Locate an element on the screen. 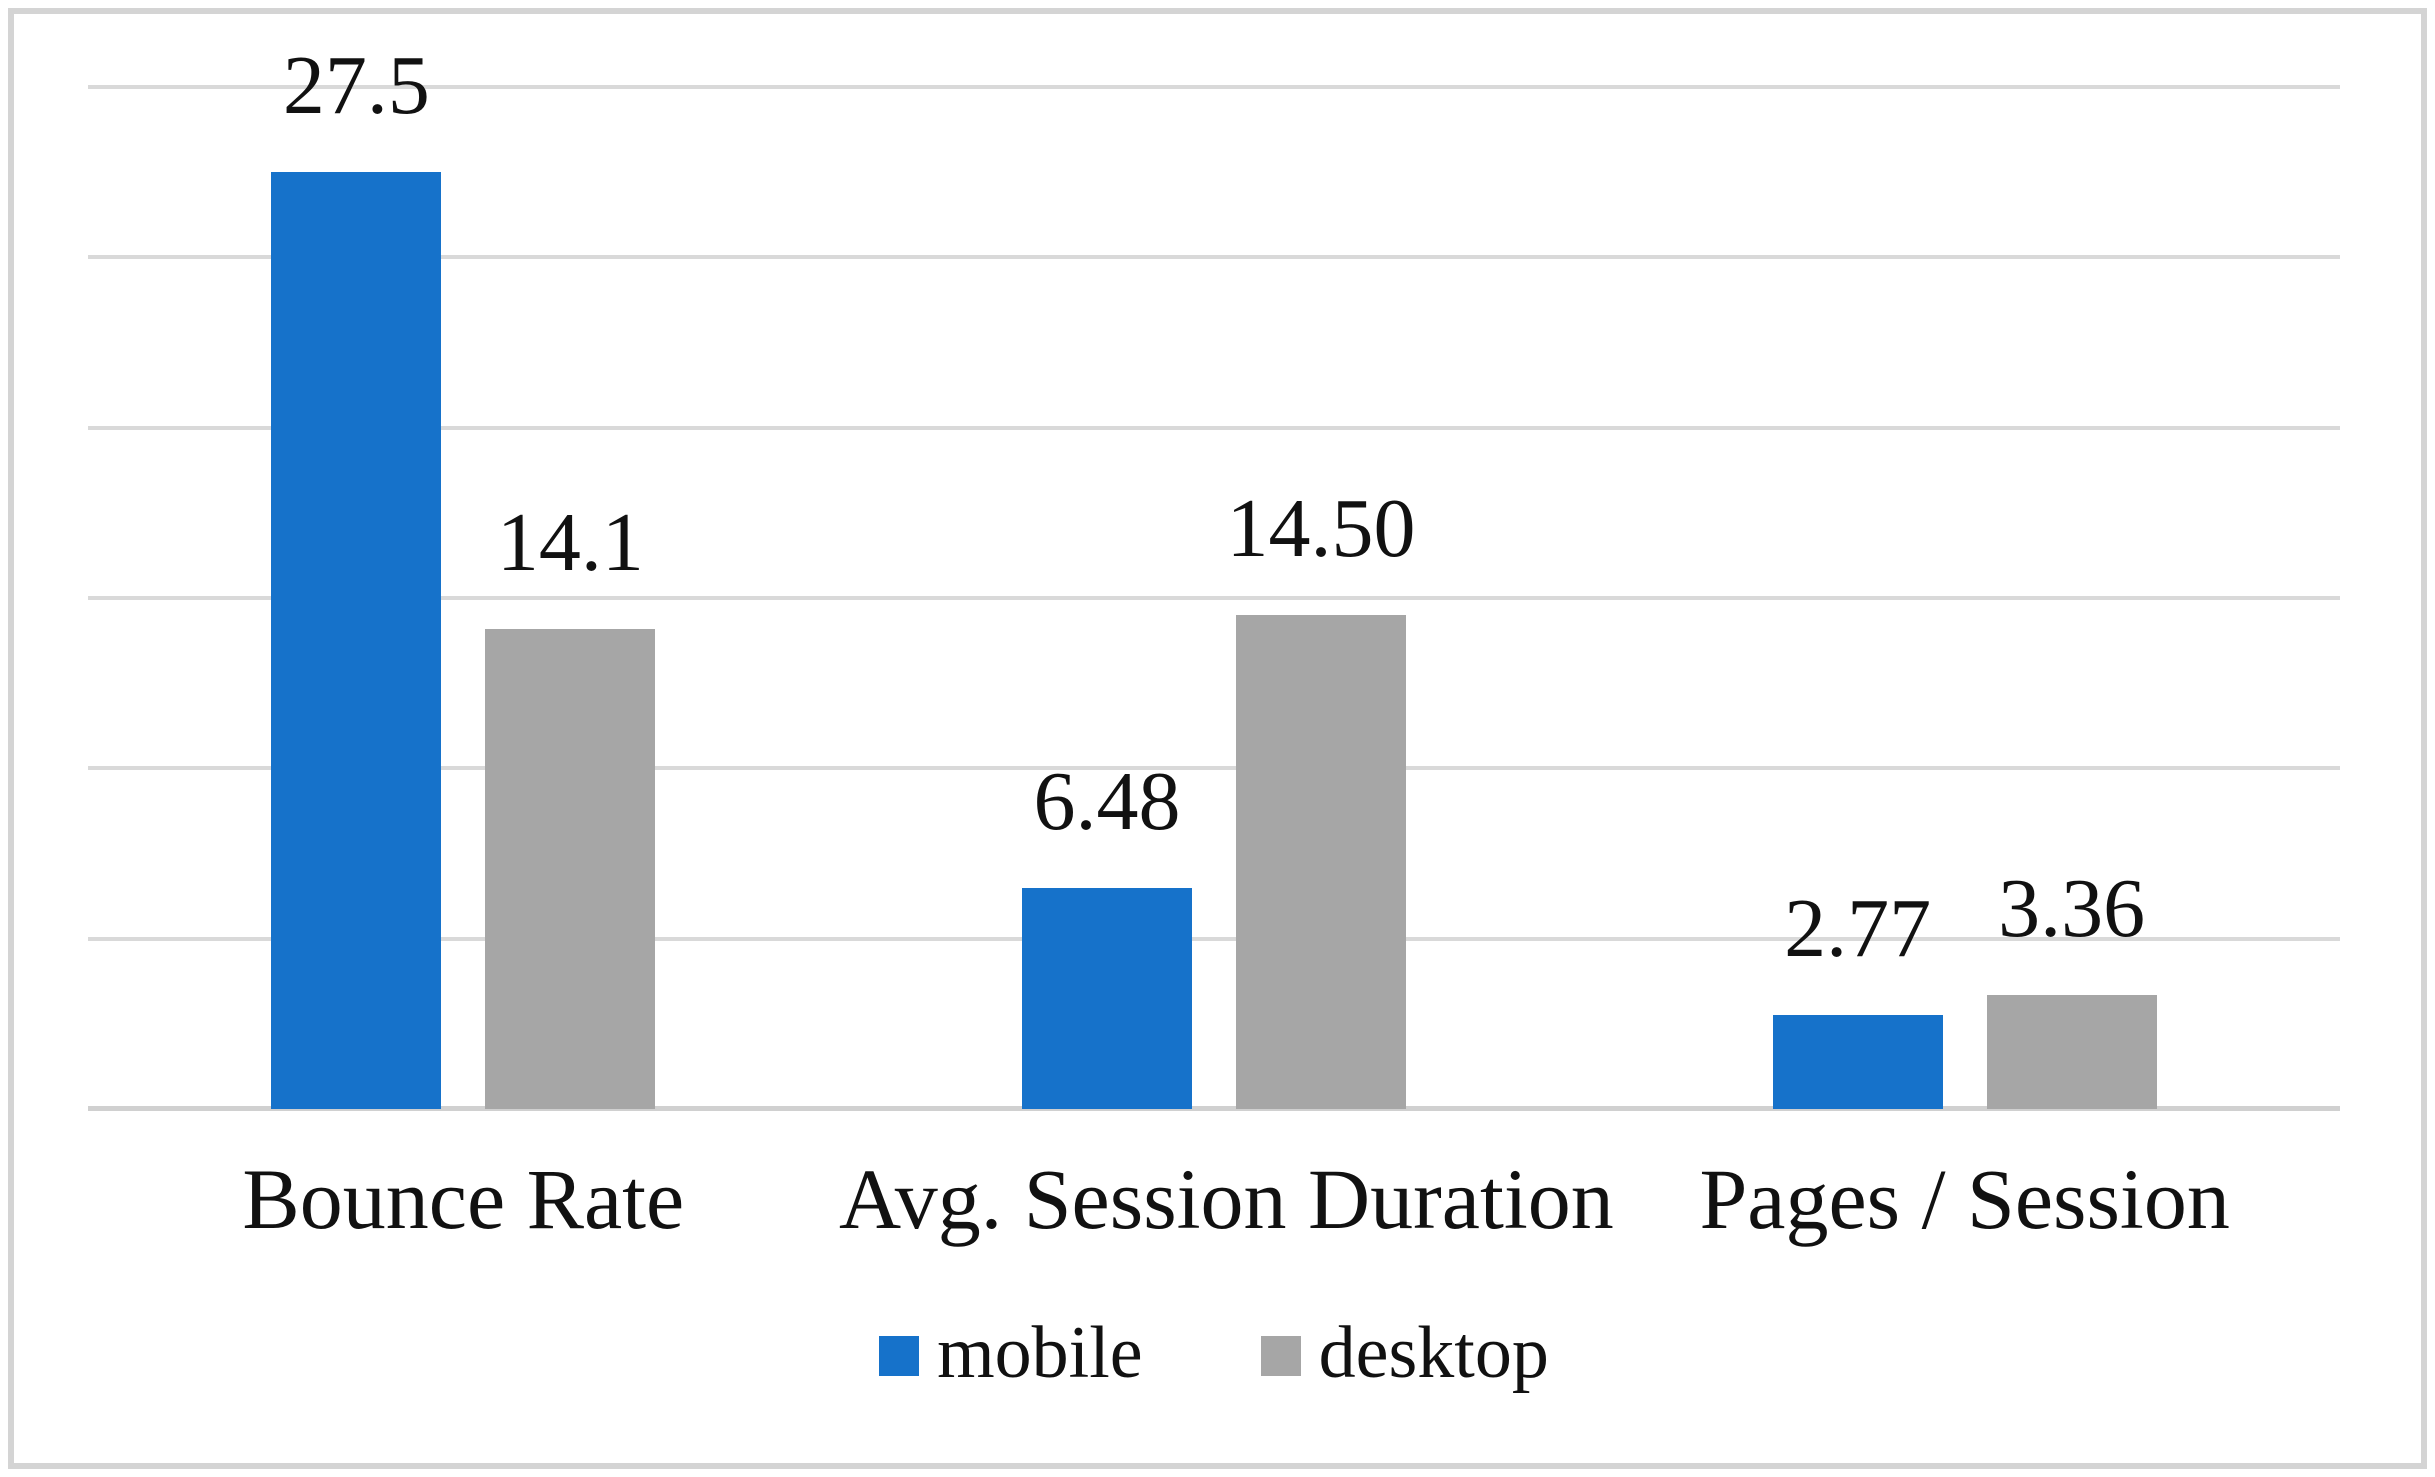  bar-slot-desktop-1: 14.50 is located at coordinates (1321, 598).